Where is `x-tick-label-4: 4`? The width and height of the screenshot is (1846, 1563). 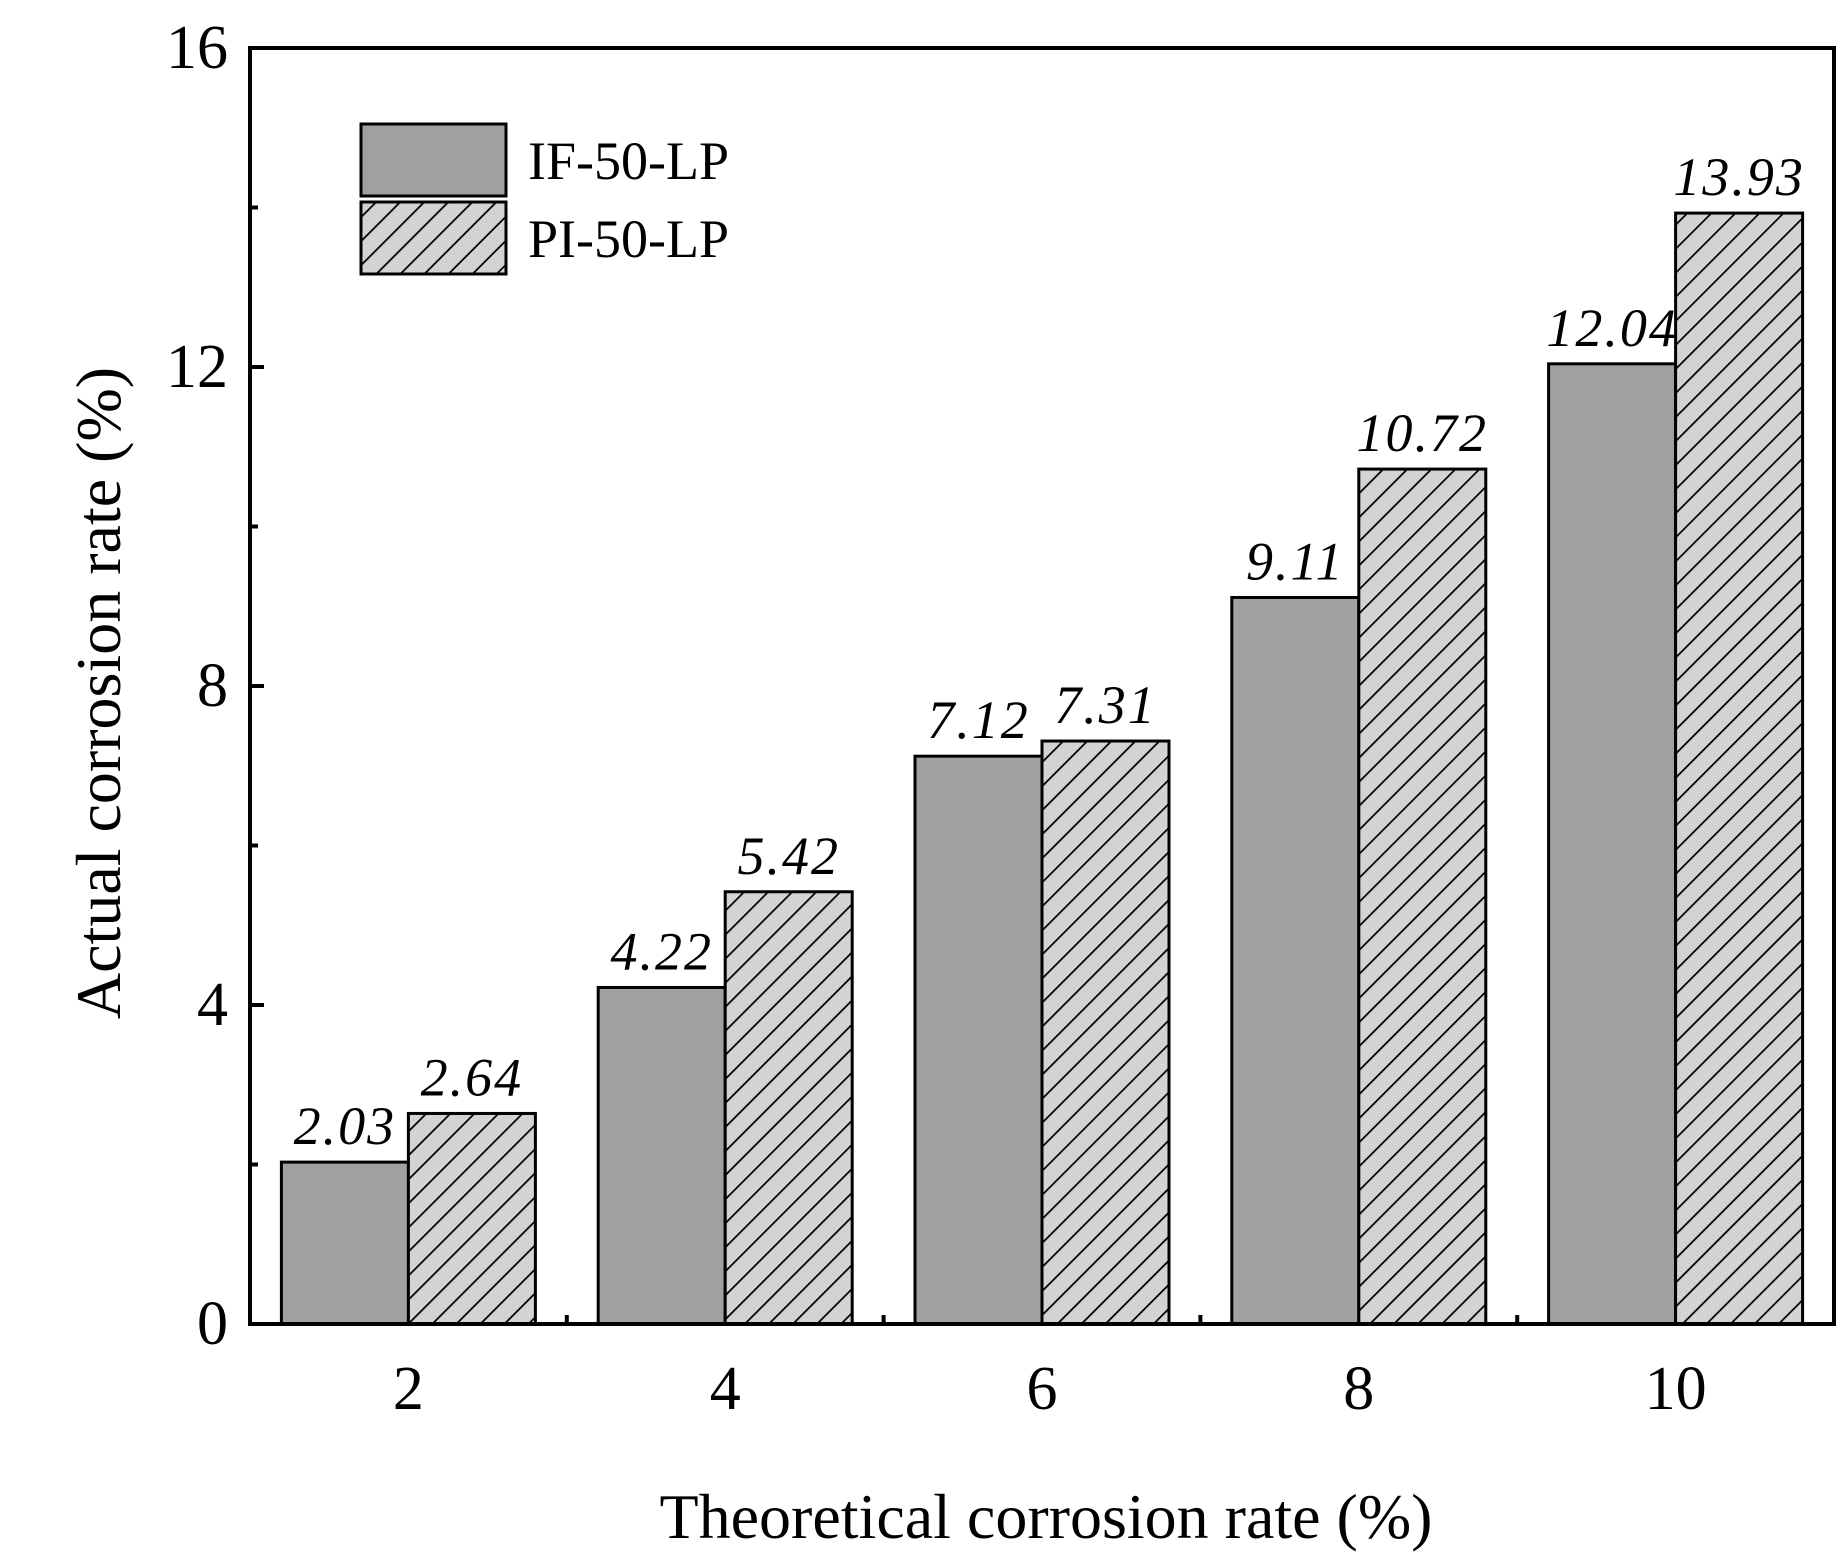 x-tick-label-4: 4 is located at coordinates (725, 1389).